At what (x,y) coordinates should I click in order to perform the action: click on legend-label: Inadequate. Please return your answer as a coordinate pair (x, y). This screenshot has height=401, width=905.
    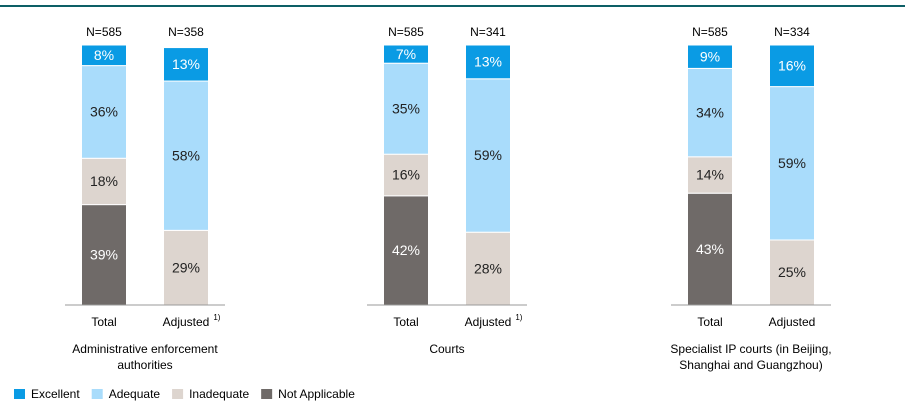
    Looking at the image, I should click on (219, 394).